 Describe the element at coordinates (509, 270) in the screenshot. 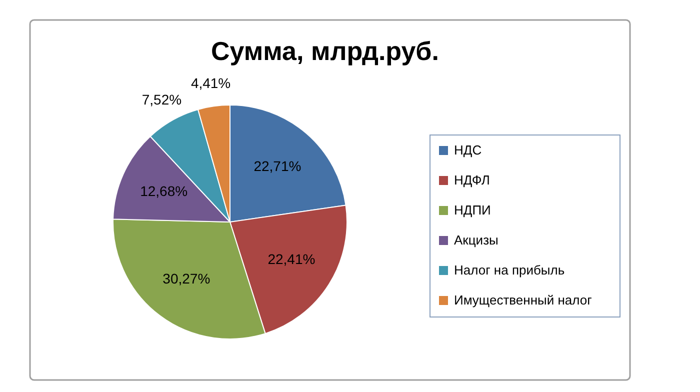

I see `legend-label: Налог на прибыль` at that location.